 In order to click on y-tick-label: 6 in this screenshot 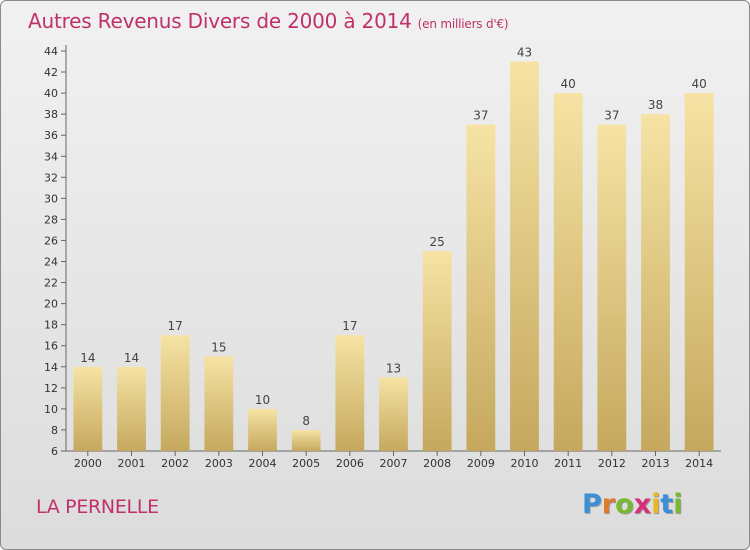, I will do `click(54, 451)`.